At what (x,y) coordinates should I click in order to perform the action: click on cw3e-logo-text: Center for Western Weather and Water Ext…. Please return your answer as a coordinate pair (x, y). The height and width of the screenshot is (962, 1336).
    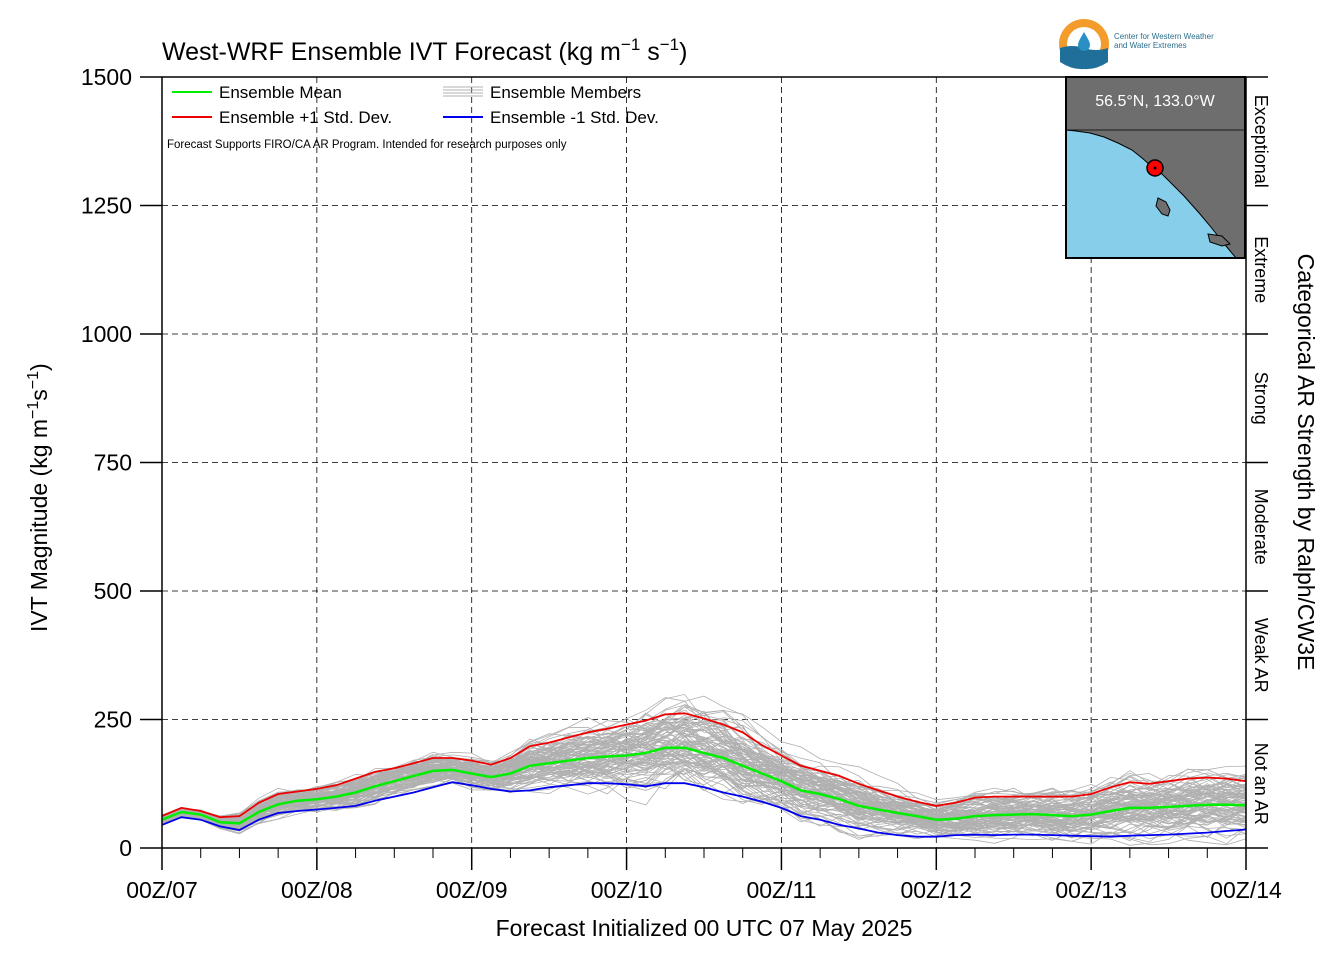
    Looking at the image, I should click on (1164, 41).